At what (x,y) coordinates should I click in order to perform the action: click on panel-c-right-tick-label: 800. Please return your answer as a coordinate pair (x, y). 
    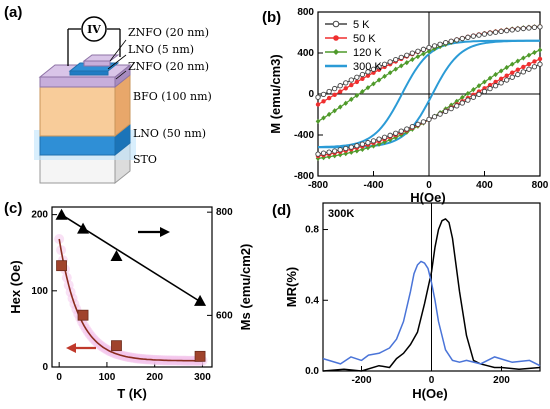
    Looking at the image, I should click on (224, 212).